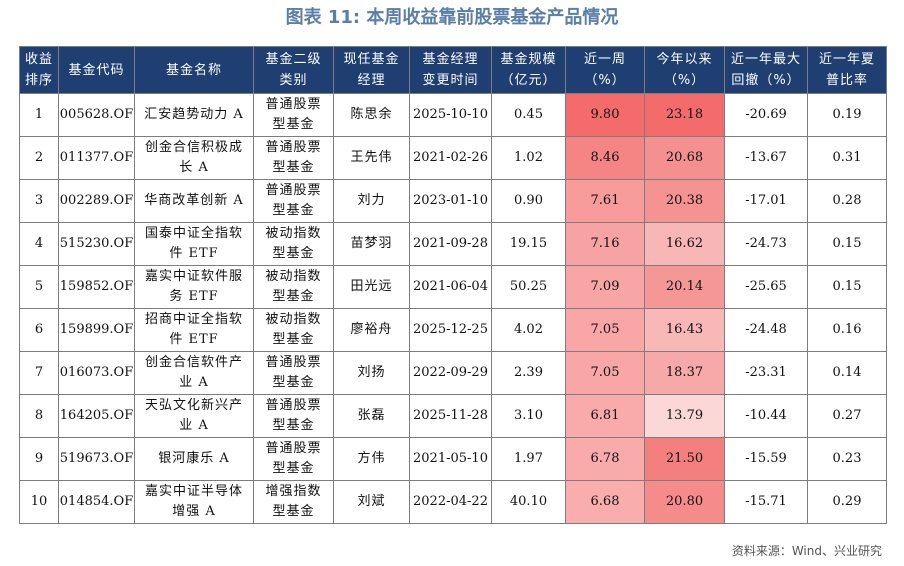  Describe the element at coordinates (528, 459) in the screenshot. I see `fund-scale-cell: 1.97` at that location.